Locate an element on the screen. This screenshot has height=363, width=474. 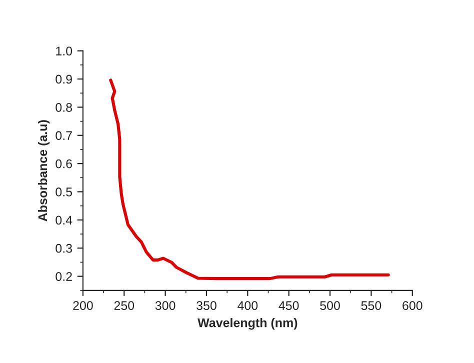
y-tick-label: 0.6 is located at coordinates (64, 163).